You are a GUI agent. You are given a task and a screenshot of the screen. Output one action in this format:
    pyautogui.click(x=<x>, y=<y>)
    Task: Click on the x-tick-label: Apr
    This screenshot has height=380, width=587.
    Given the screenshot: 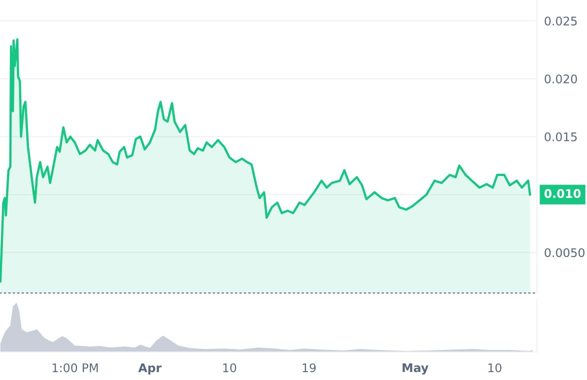 What is the action you would take?
    pyautogui.click(x=150, y=369)
    